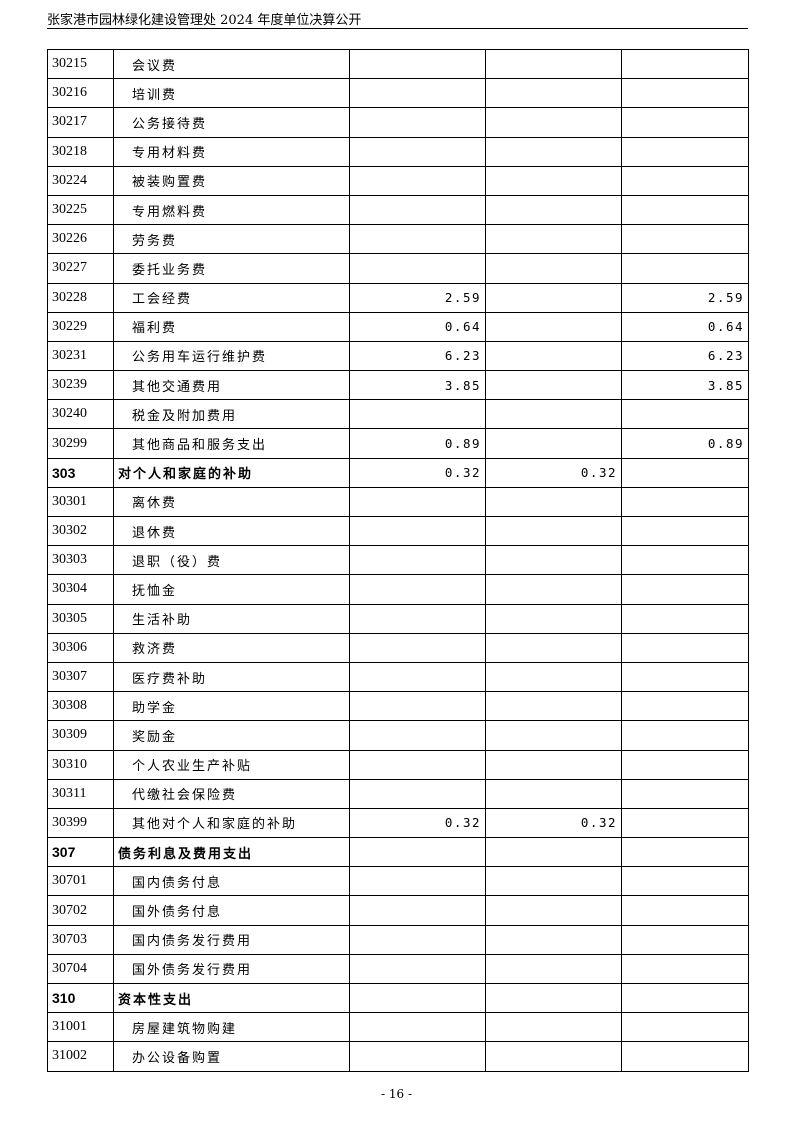 The height and width of the screenshot is (1122, 793). Describe the element at coordinates (80, 735) in the screenshot. I see `item-code: 30309` at that location.